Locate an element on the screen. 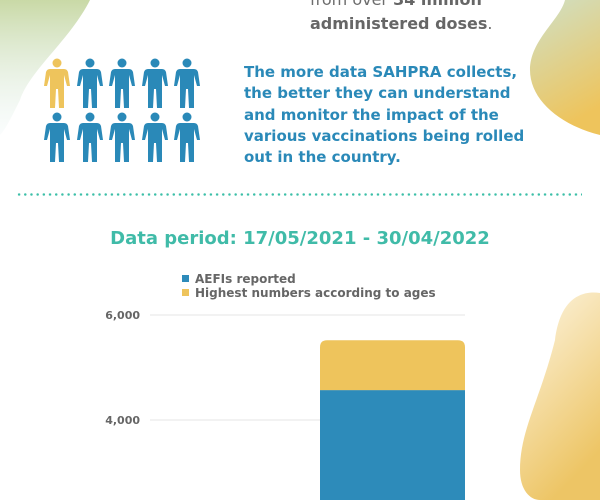 The width and height of the screenshot is (600, 500). data-period-heading: Data period: 17/05/2021 - 30/04/2022 is located at coordinates (300, 238).